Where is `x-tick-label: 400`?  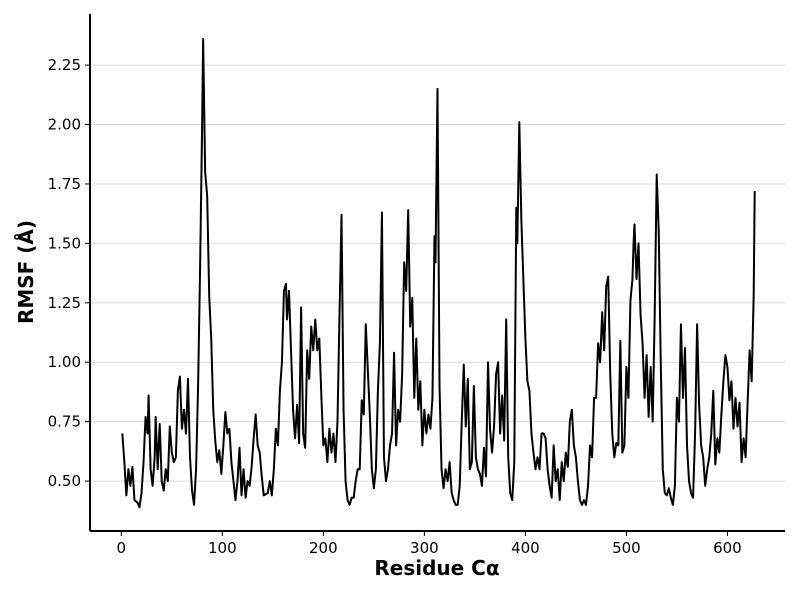 x-tick-label: 400 is located at coordinates (525, 548).